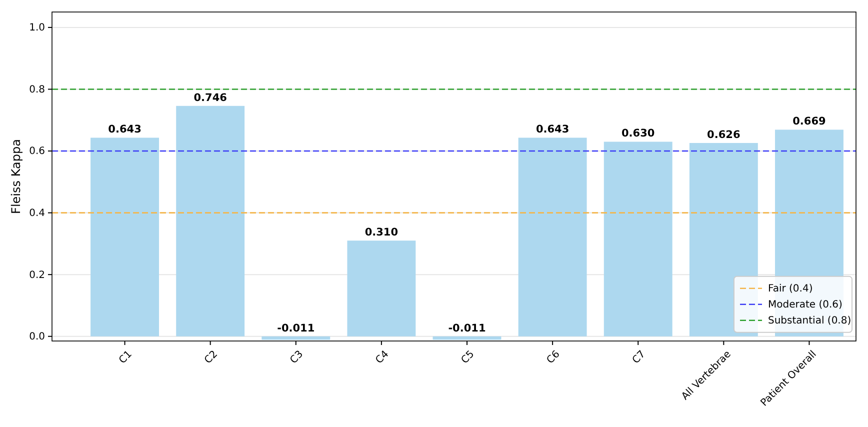  I want to click on legend-label: Fair (0.4), so click(790, 289).